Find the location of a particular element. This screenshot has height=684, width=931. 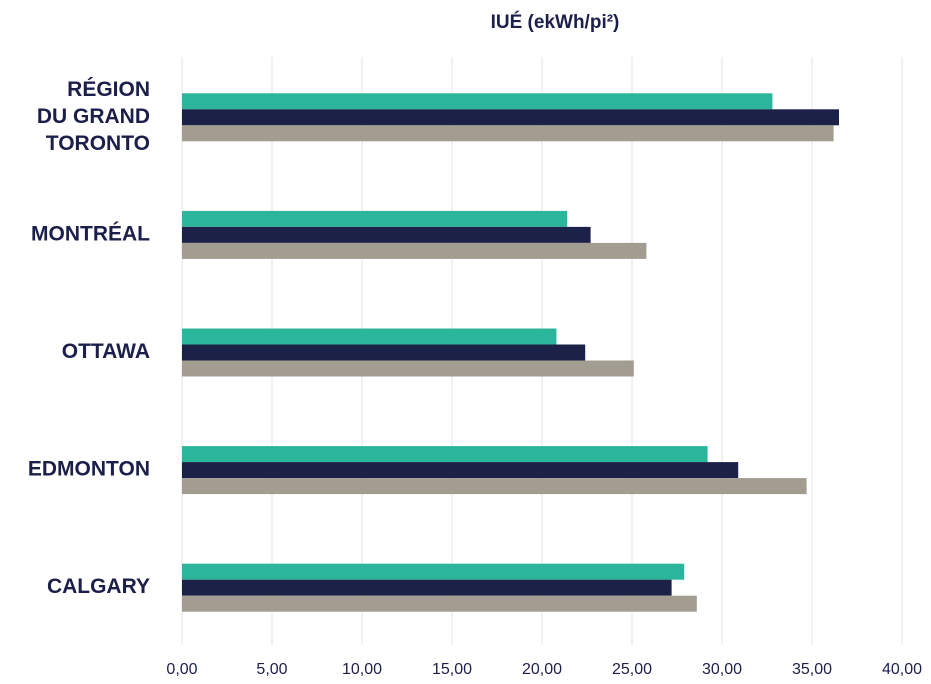

x-tick-label: 30,00 is located at coordinates (722, 669).